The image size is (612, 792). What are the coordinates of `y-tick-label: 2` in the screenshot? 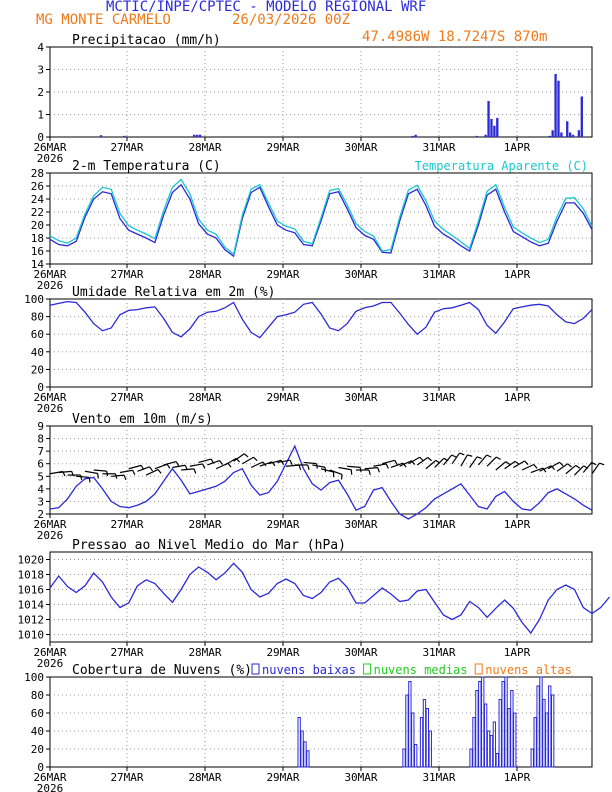 It's located at (40, 514).